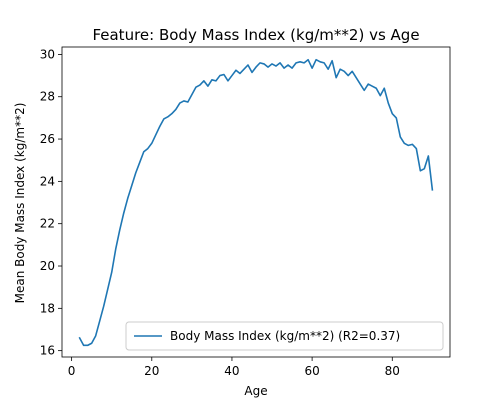  Describe the element at coordinates (47, 139) in the screenshot. I see `y-tick-label: 26` at that location.